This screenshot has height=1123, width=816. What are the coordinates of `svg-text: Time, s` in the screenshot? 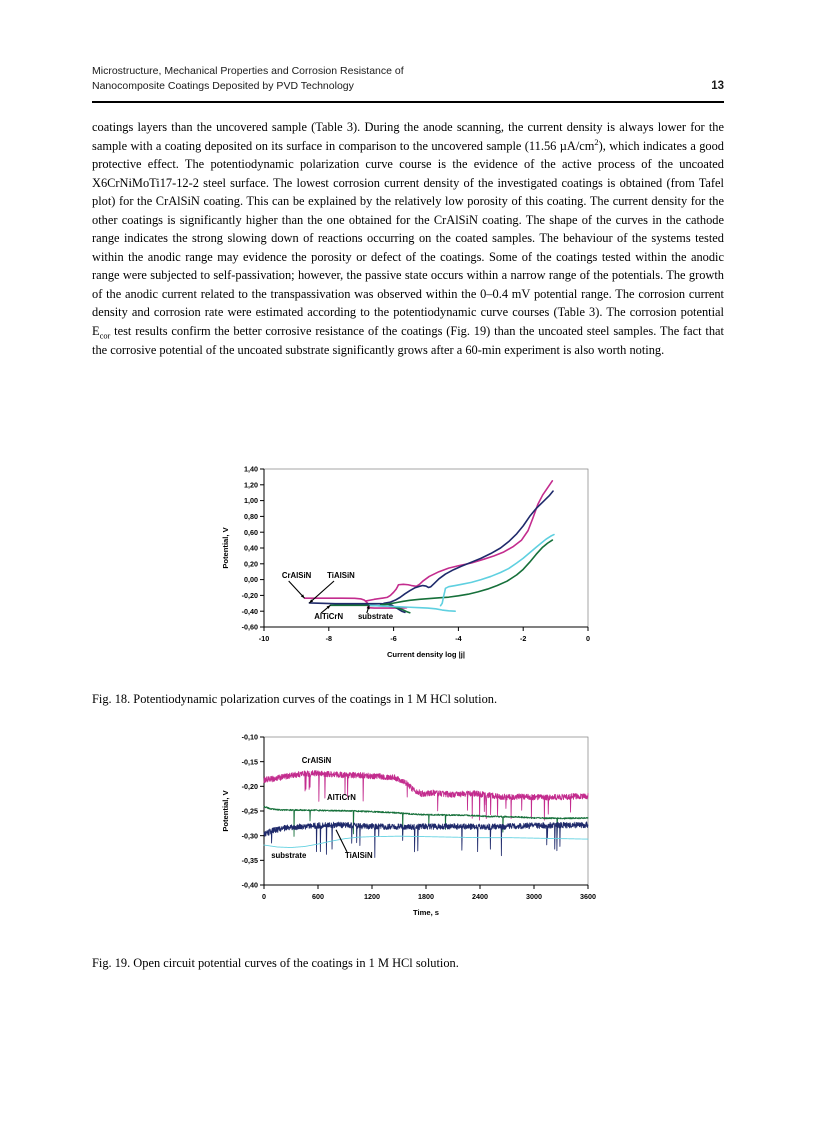 It's located at (426, 912).